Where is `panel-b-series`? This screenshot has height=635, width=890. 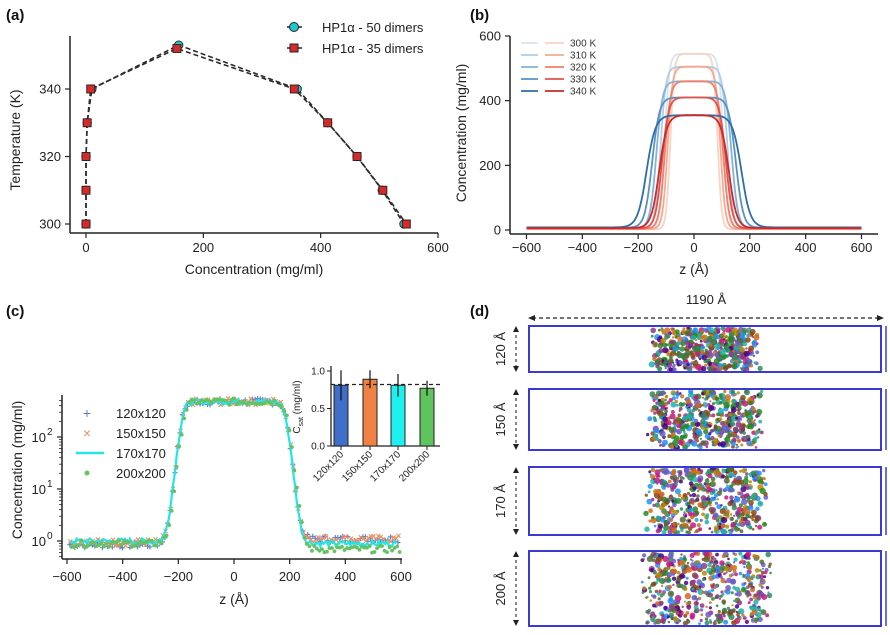
panel-b-series is located at coordinates (694, 141).